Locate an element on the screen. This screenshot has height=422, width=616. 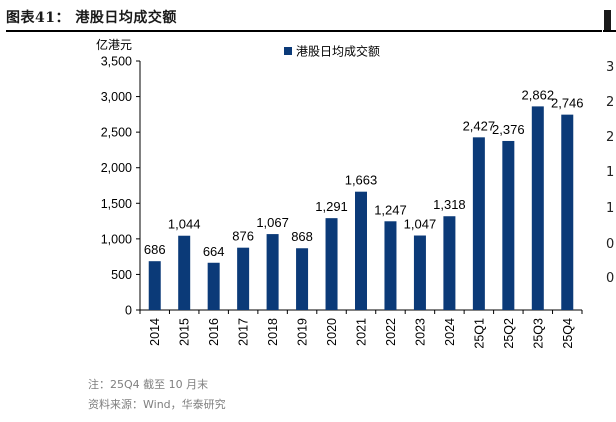
x-tick-label: 25Q4 is located at coordinates (568, 333).